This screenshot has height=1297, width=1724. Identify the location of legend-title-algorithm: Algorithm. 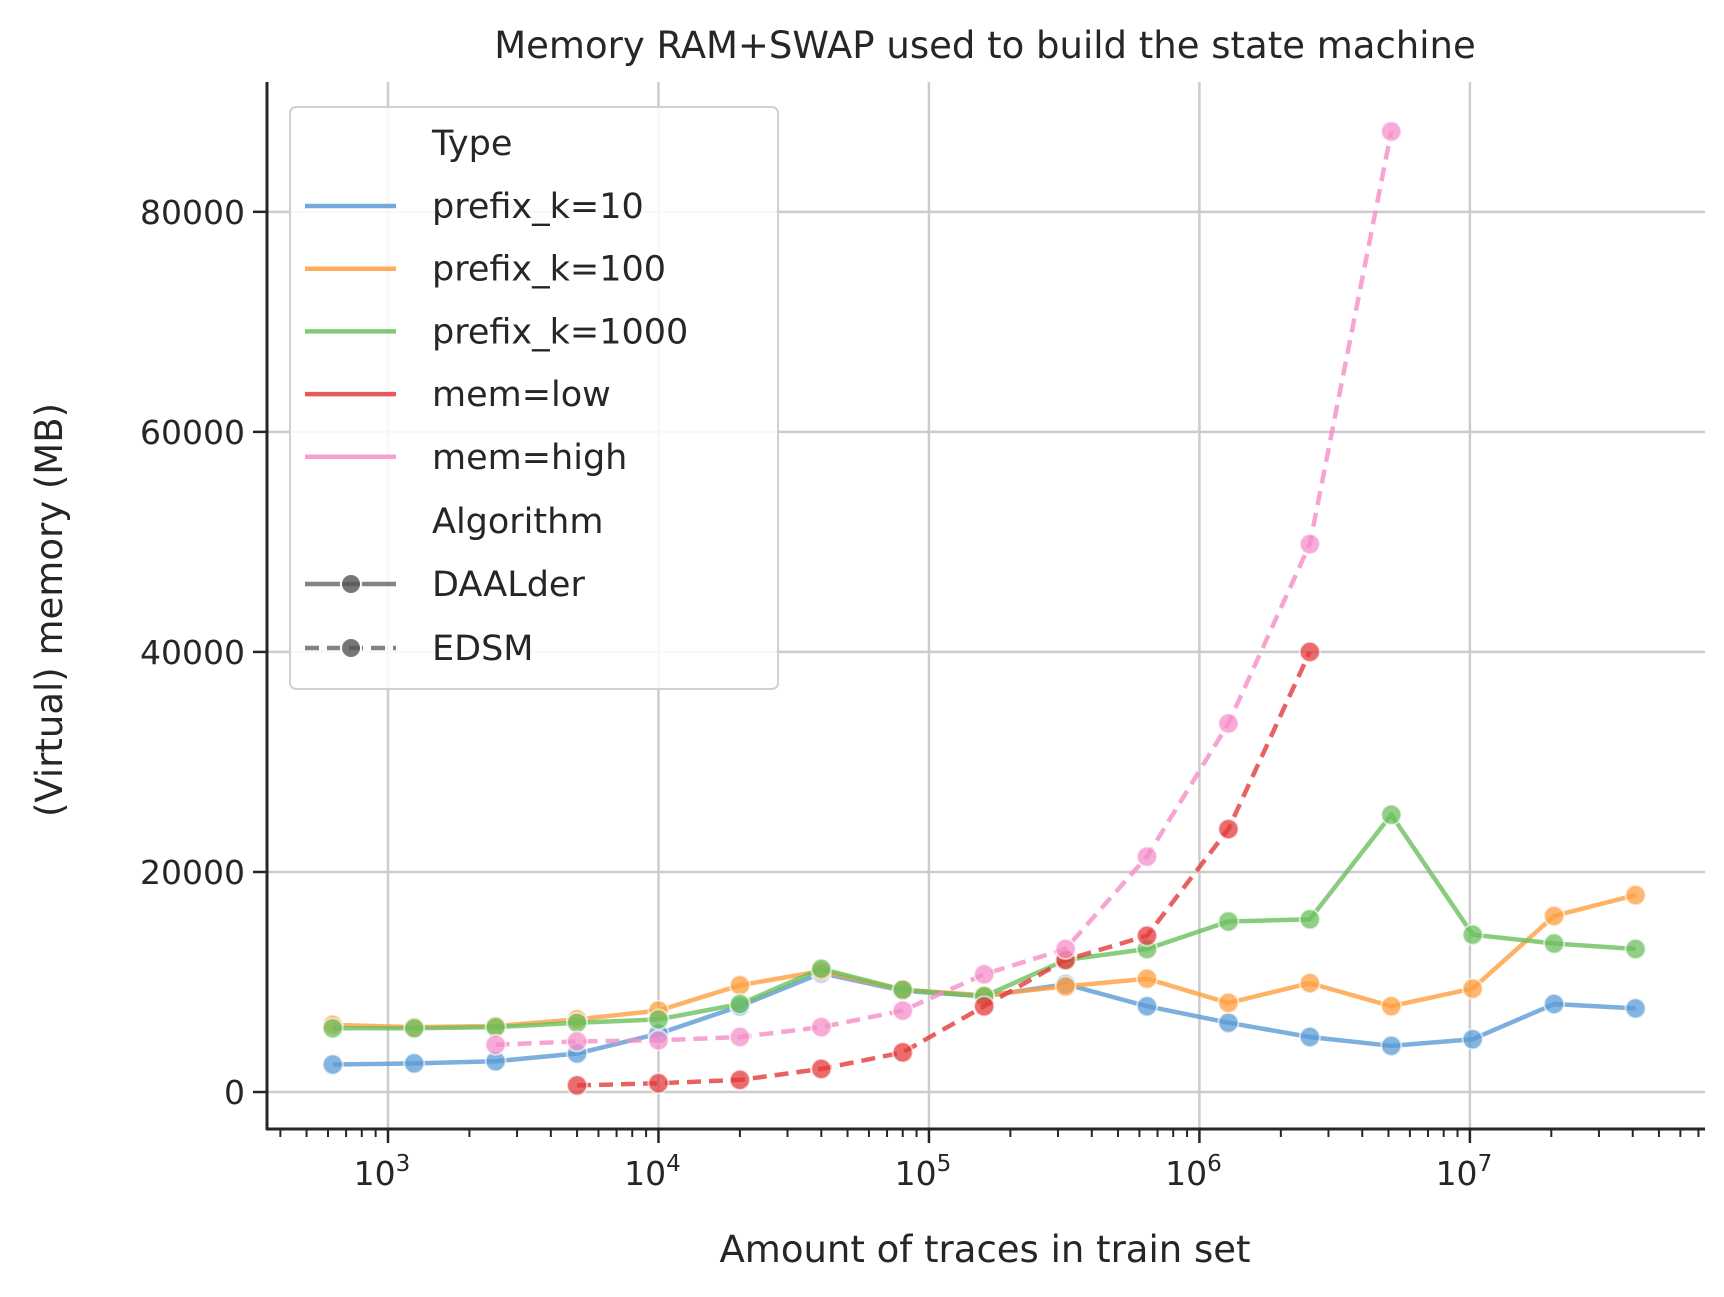
(517, 522).